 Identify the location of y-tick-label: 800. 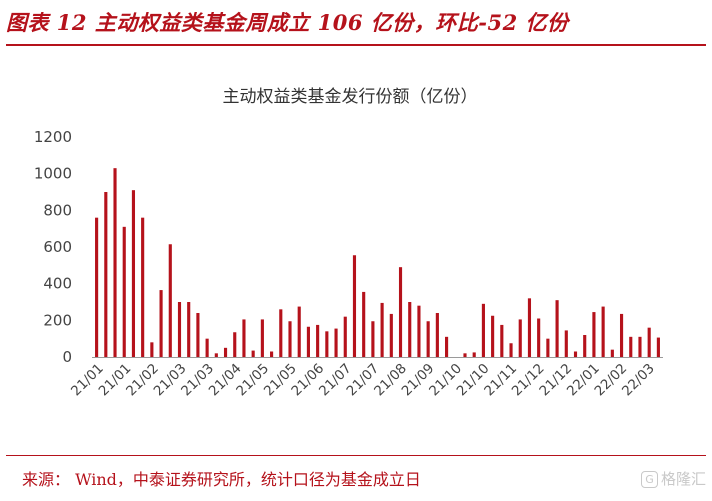
(57, 210).